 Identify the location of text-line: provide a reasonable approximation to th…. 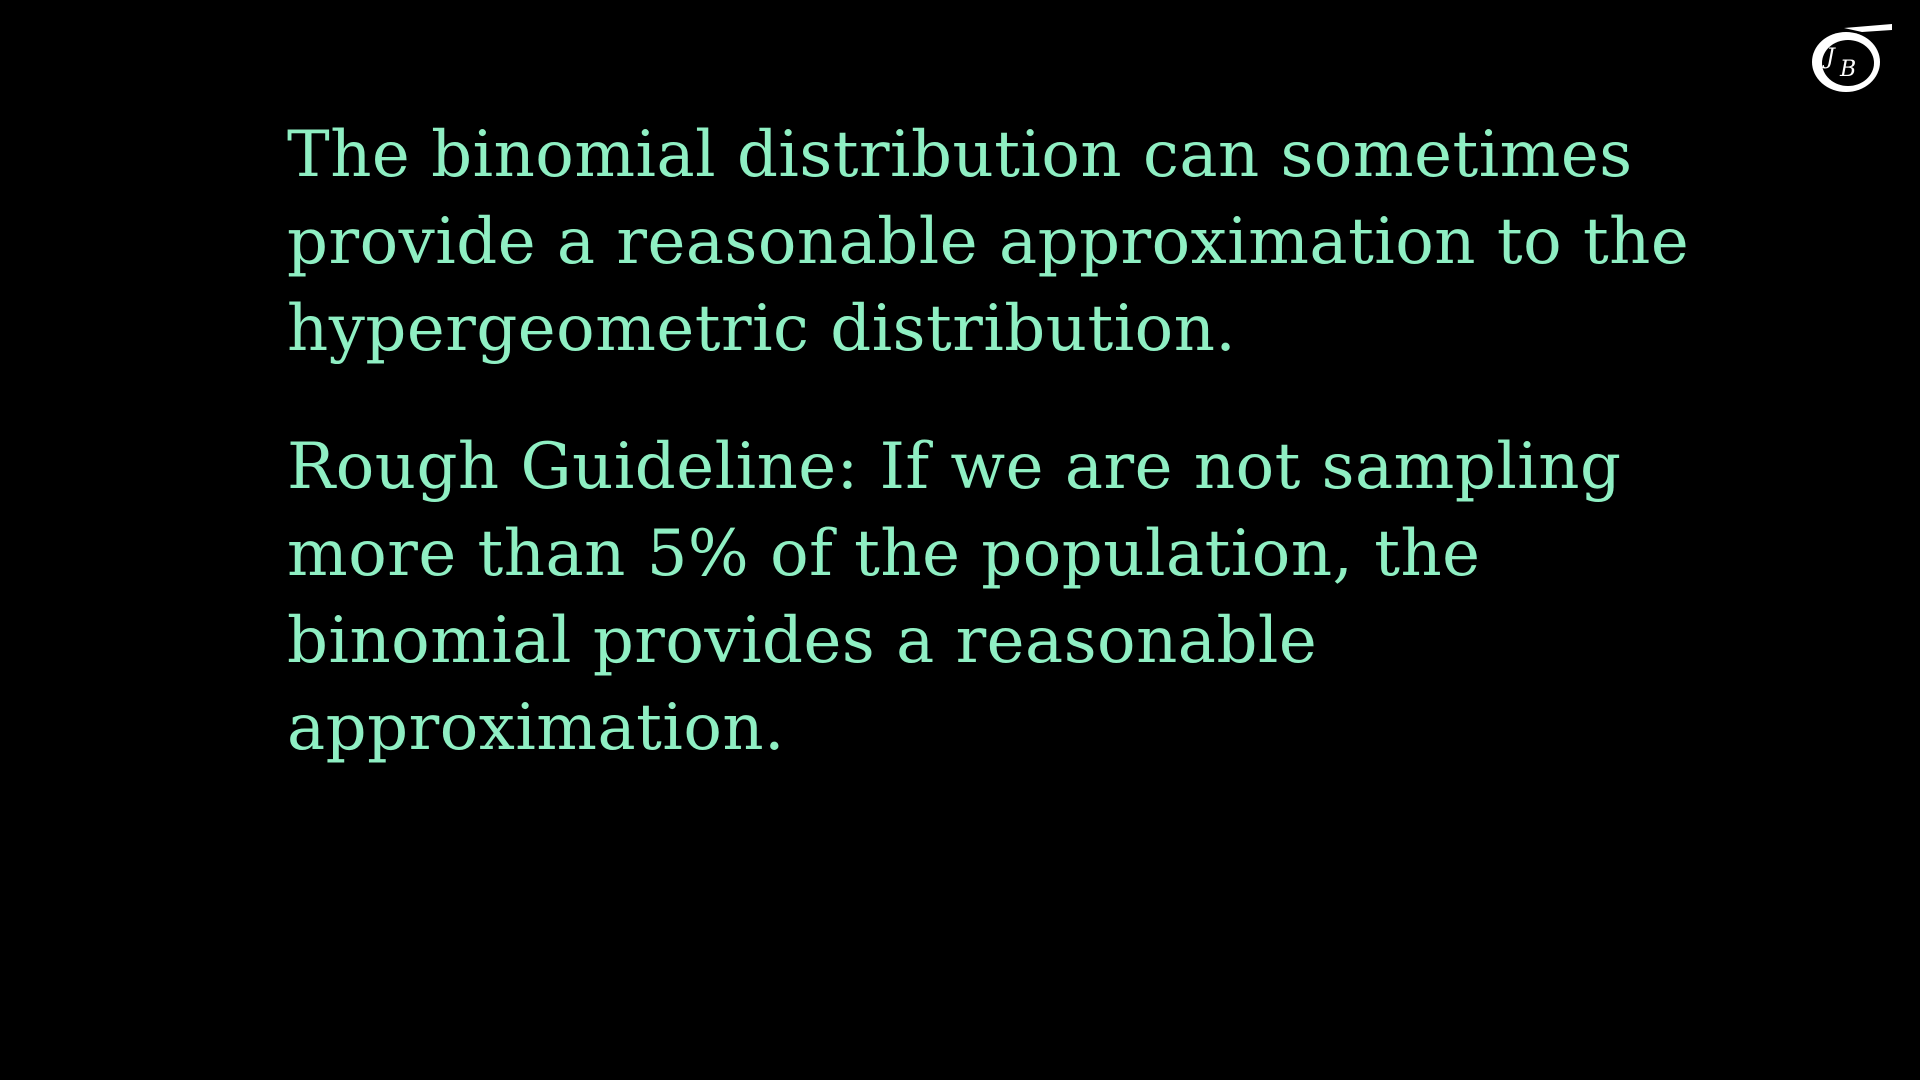
(988, 242).